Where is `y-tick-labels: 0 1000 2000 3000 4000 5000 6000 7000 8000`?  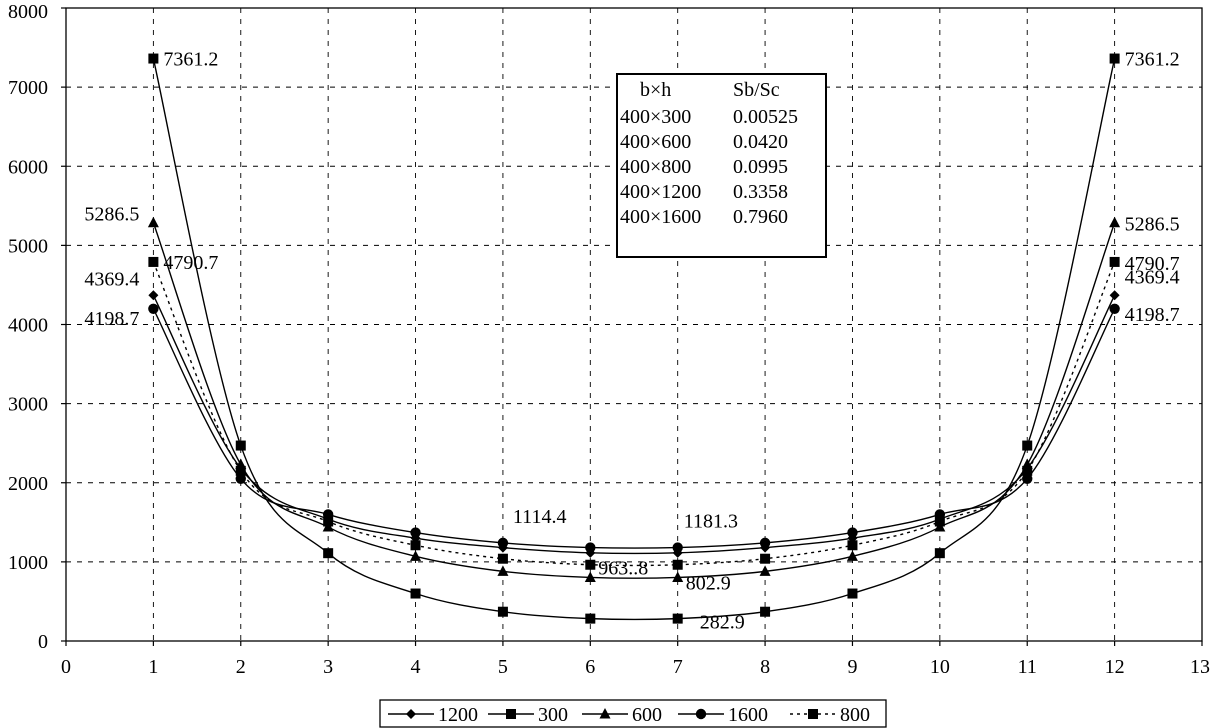
y-tick-labels: 0 1000 2000 3000 4000 5000 6000 7000 8000 is located at coordinates (28, 327).